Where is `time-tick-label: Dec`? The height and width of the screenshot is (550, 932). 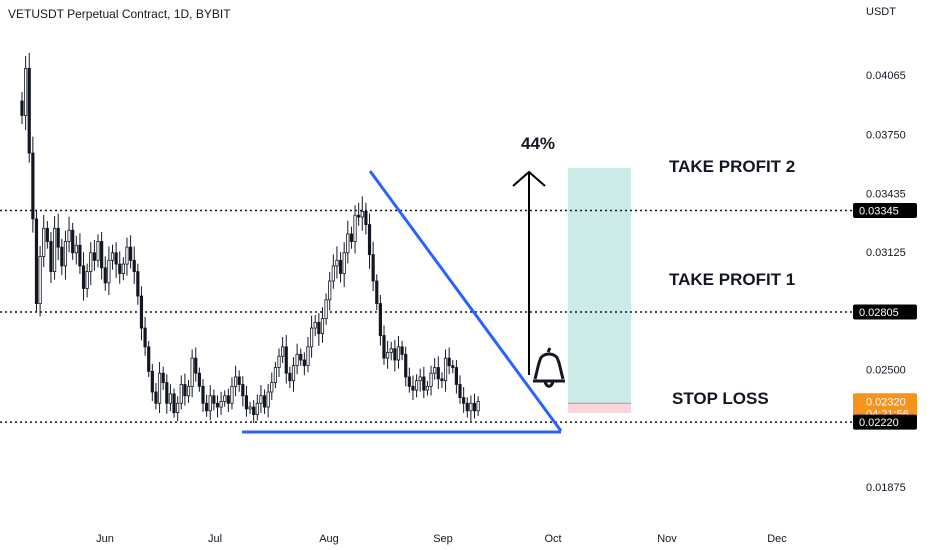
time-tick-label: Dec is located at coordinates (777, 539).